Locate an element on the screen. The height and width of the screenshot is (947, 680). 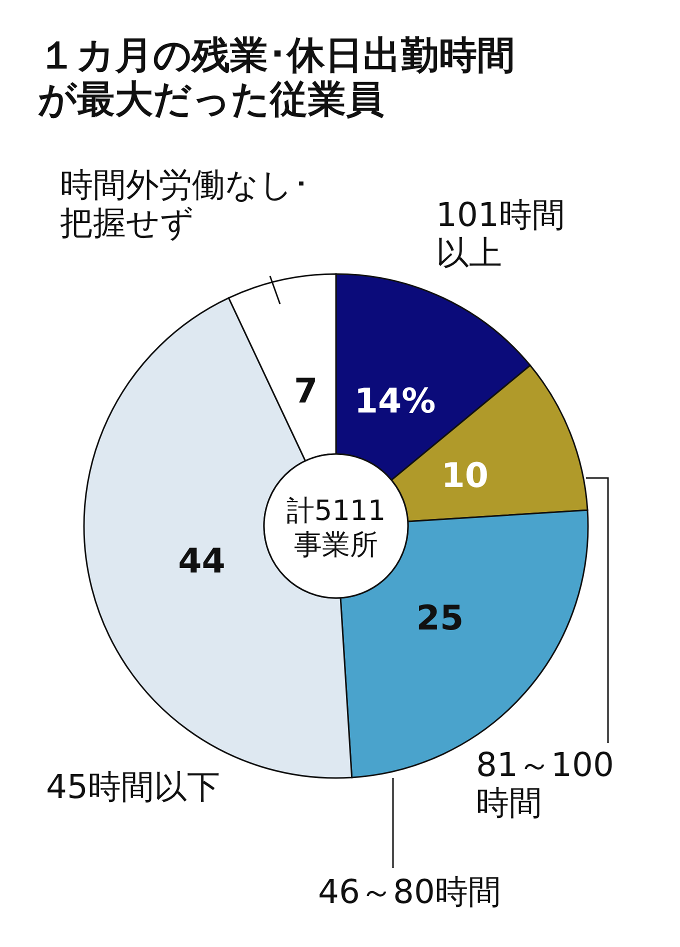
data-label: 10 is located at coordinates (465, 476).